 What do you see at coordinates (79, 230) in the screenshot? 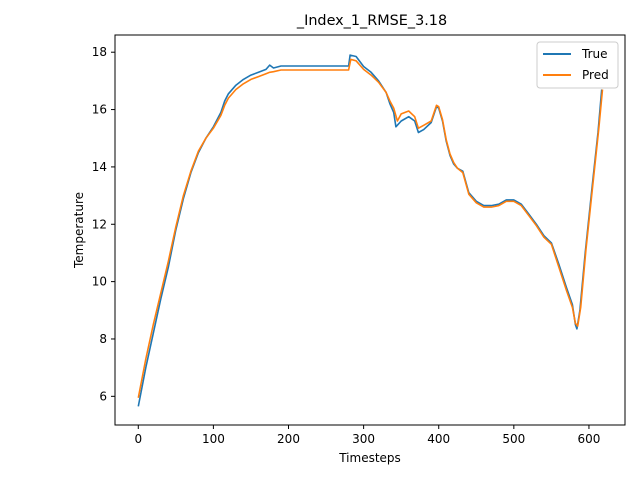
I see `y-axis-label: Temperature` at bounding box center [79, 230].